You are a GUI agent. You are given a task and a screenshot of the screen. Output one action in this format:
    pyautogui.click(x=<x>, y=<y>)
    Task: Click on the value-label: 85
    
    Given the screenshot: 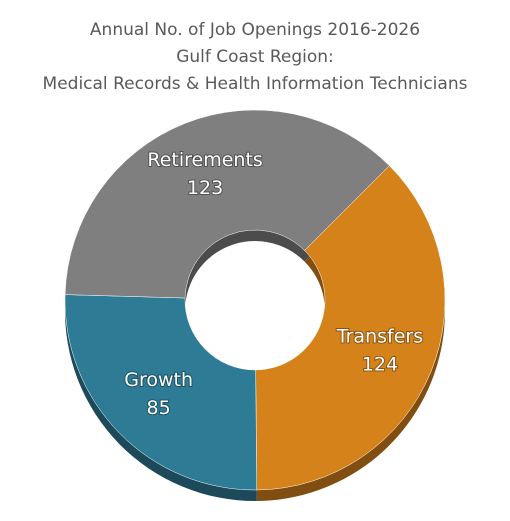 What is the action you would take?
    pyautogui.click(x=159, y=408)
    